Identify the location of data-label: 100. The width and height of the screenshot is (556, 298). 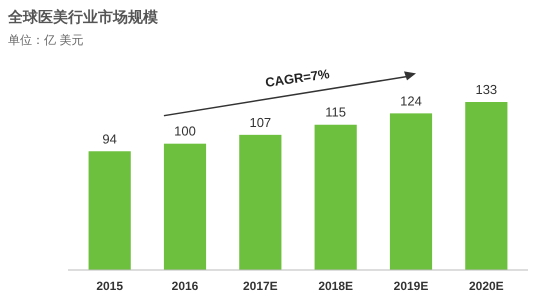
(185, 131).